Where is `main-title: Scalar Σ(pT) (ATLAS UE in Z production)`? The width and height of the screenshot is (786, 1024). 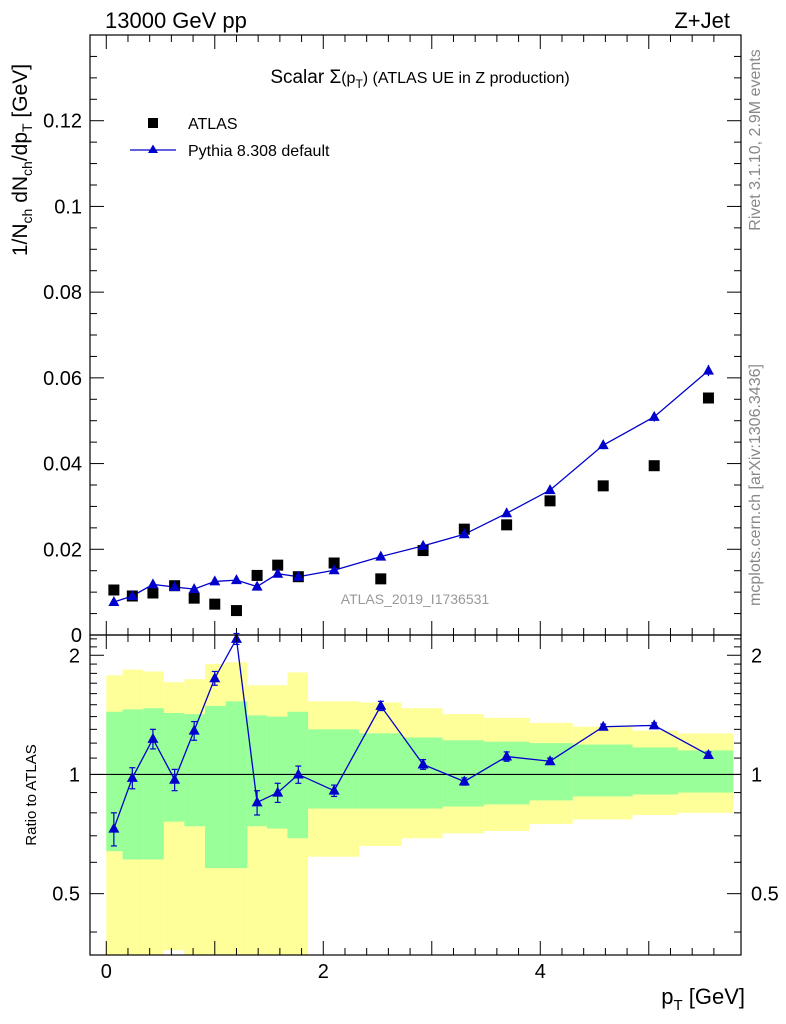 main-title: Scalar Σ(pT) (ATLAS UE in Z production) is located at coordinates (419, 79).